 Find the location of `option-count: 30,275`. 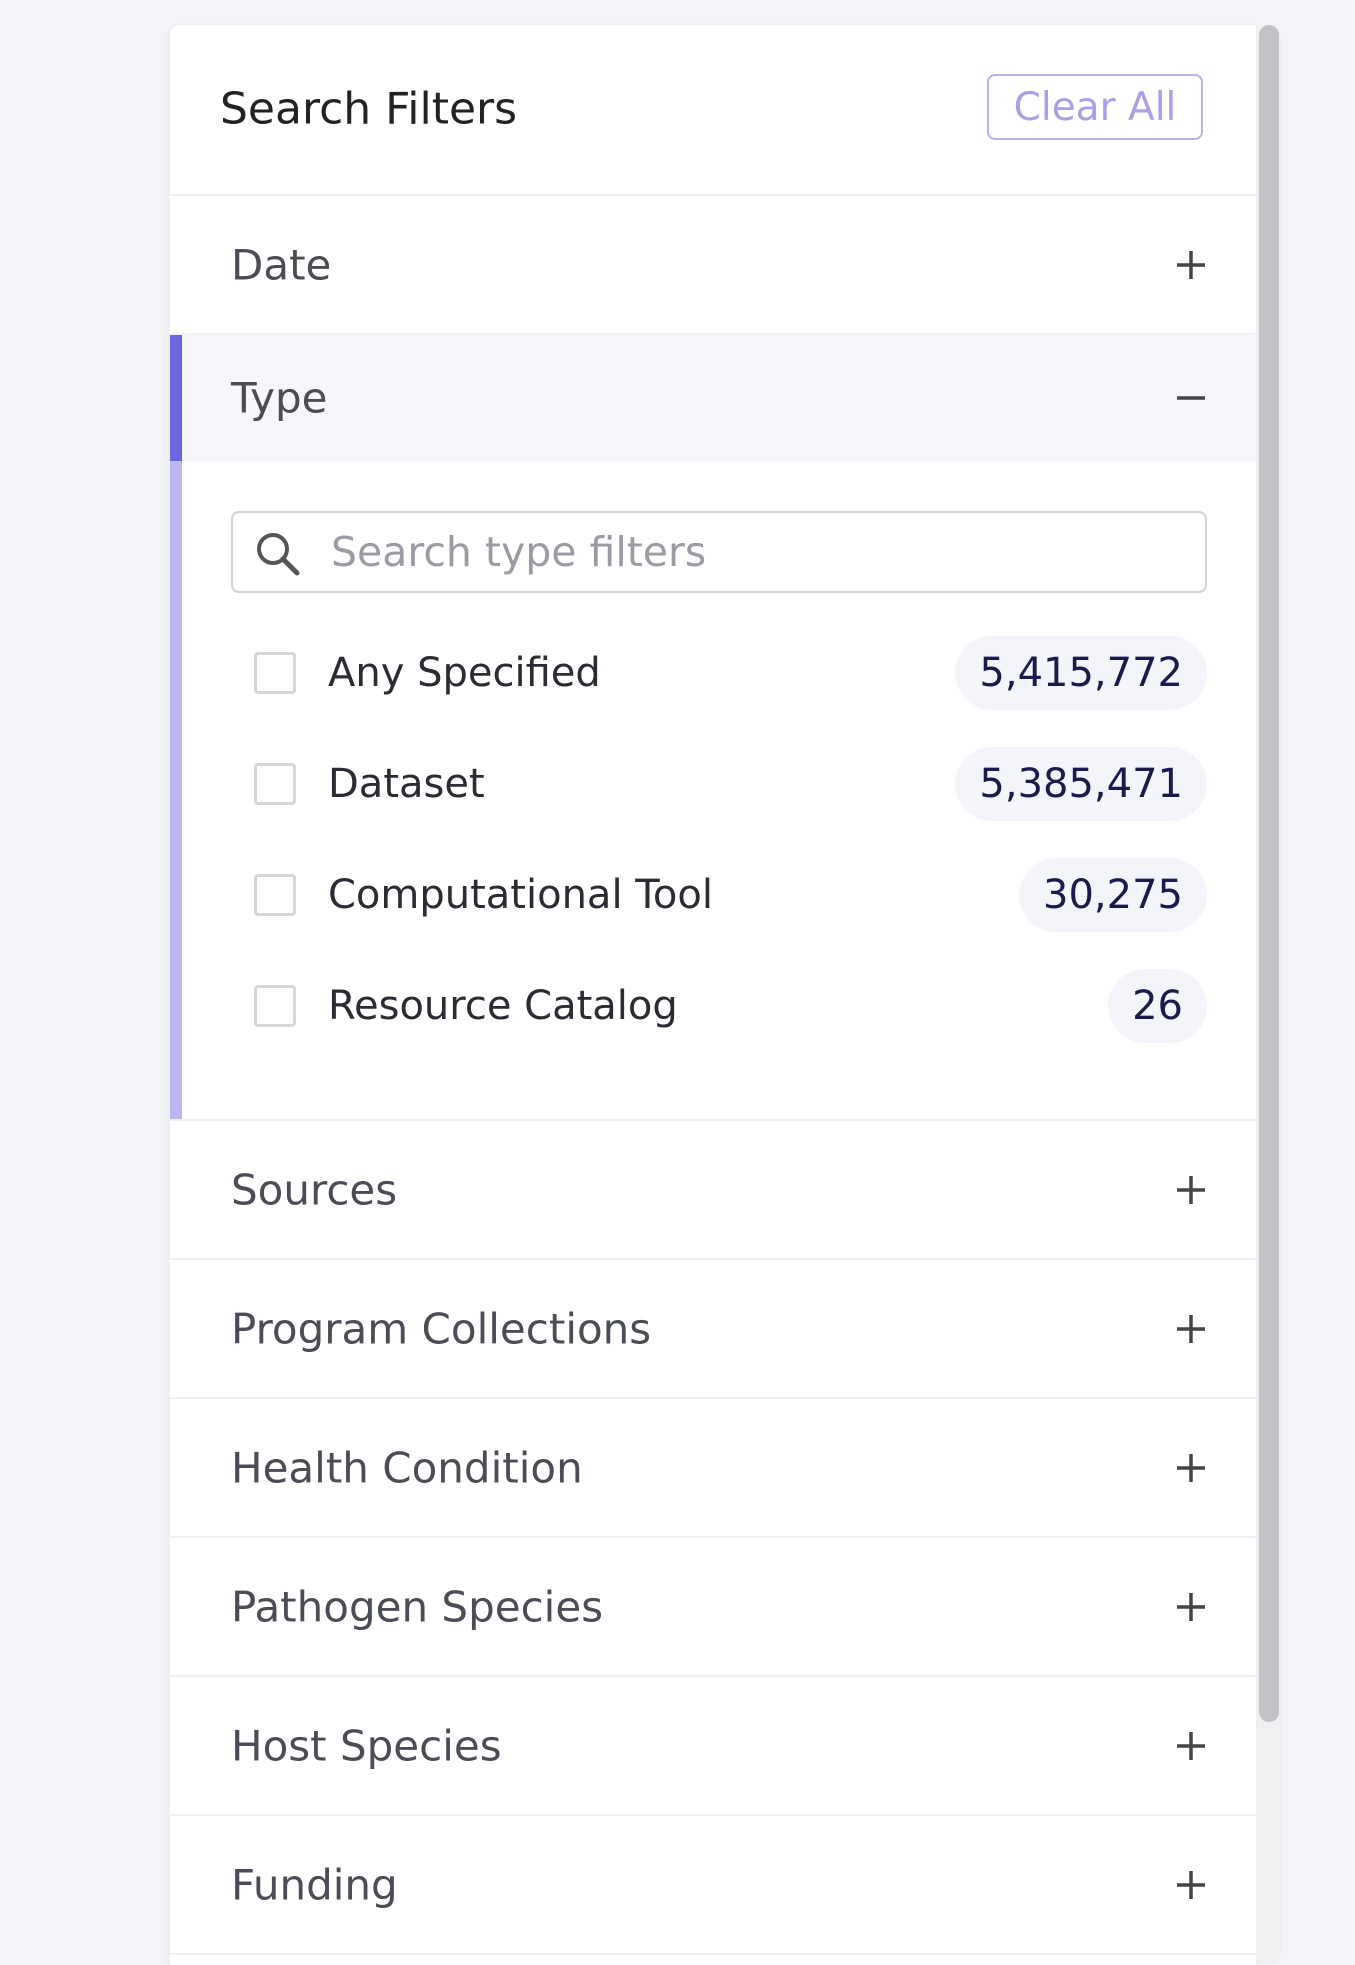

option-count: 30,275 is located at coordinates (1113, 895).